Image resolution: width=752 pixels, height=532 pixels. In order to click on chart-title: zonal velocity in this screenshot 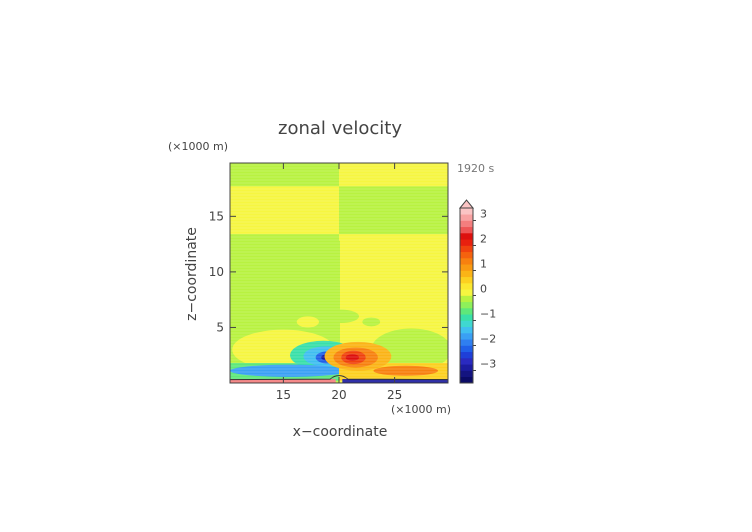, I will do `click(340, 128)`.